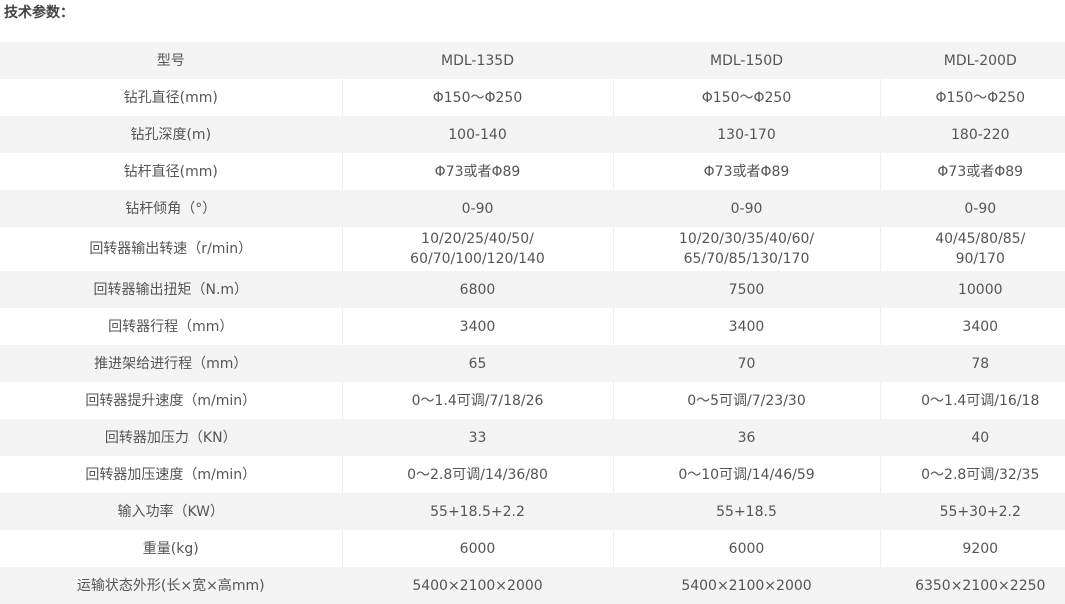 Image resolution: width=1065 pixels, height=604 pixels. Describe the element at coordinates (477, 363) in the screenshot. I see `value-cell: 65` at that location.